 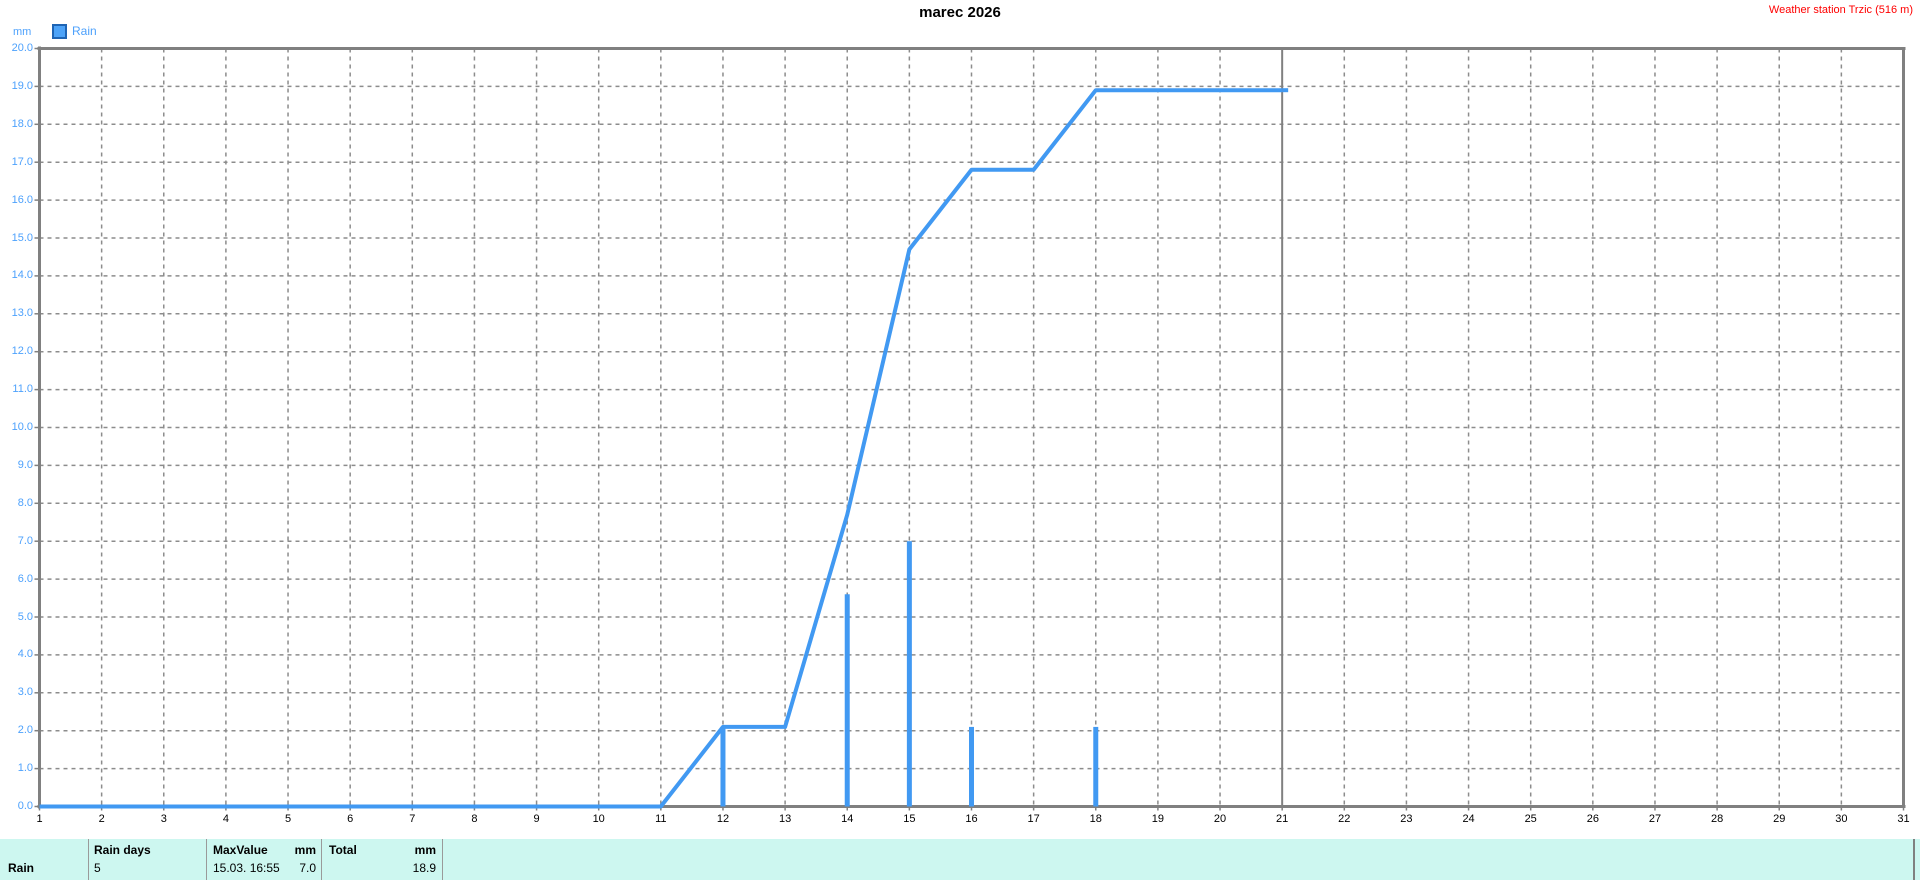 What do you see at coordinates (412, 819) in the screenshot?
I see `x-axis-label: 7` at bounding box center [412, 819].